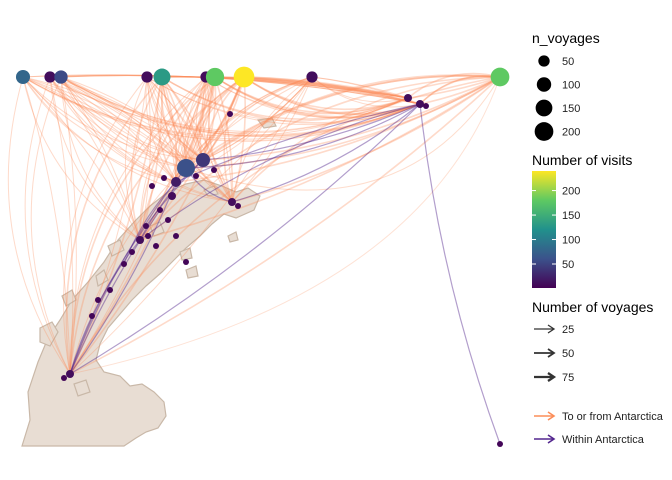 Image resolution: width=672 pixels, height=480 pixels. What do you see at coordinates (571, 109) in the screenshot?
I see `size-legend-label: 150` at bounding box center [571, 109].